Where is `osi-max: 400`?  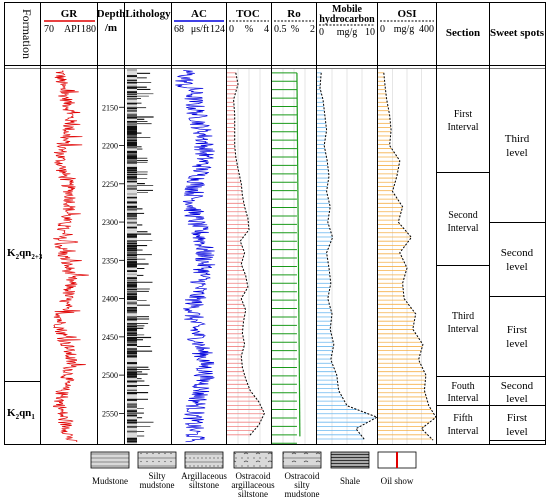 osi-max: 400 is located at coordinates (426, 29).